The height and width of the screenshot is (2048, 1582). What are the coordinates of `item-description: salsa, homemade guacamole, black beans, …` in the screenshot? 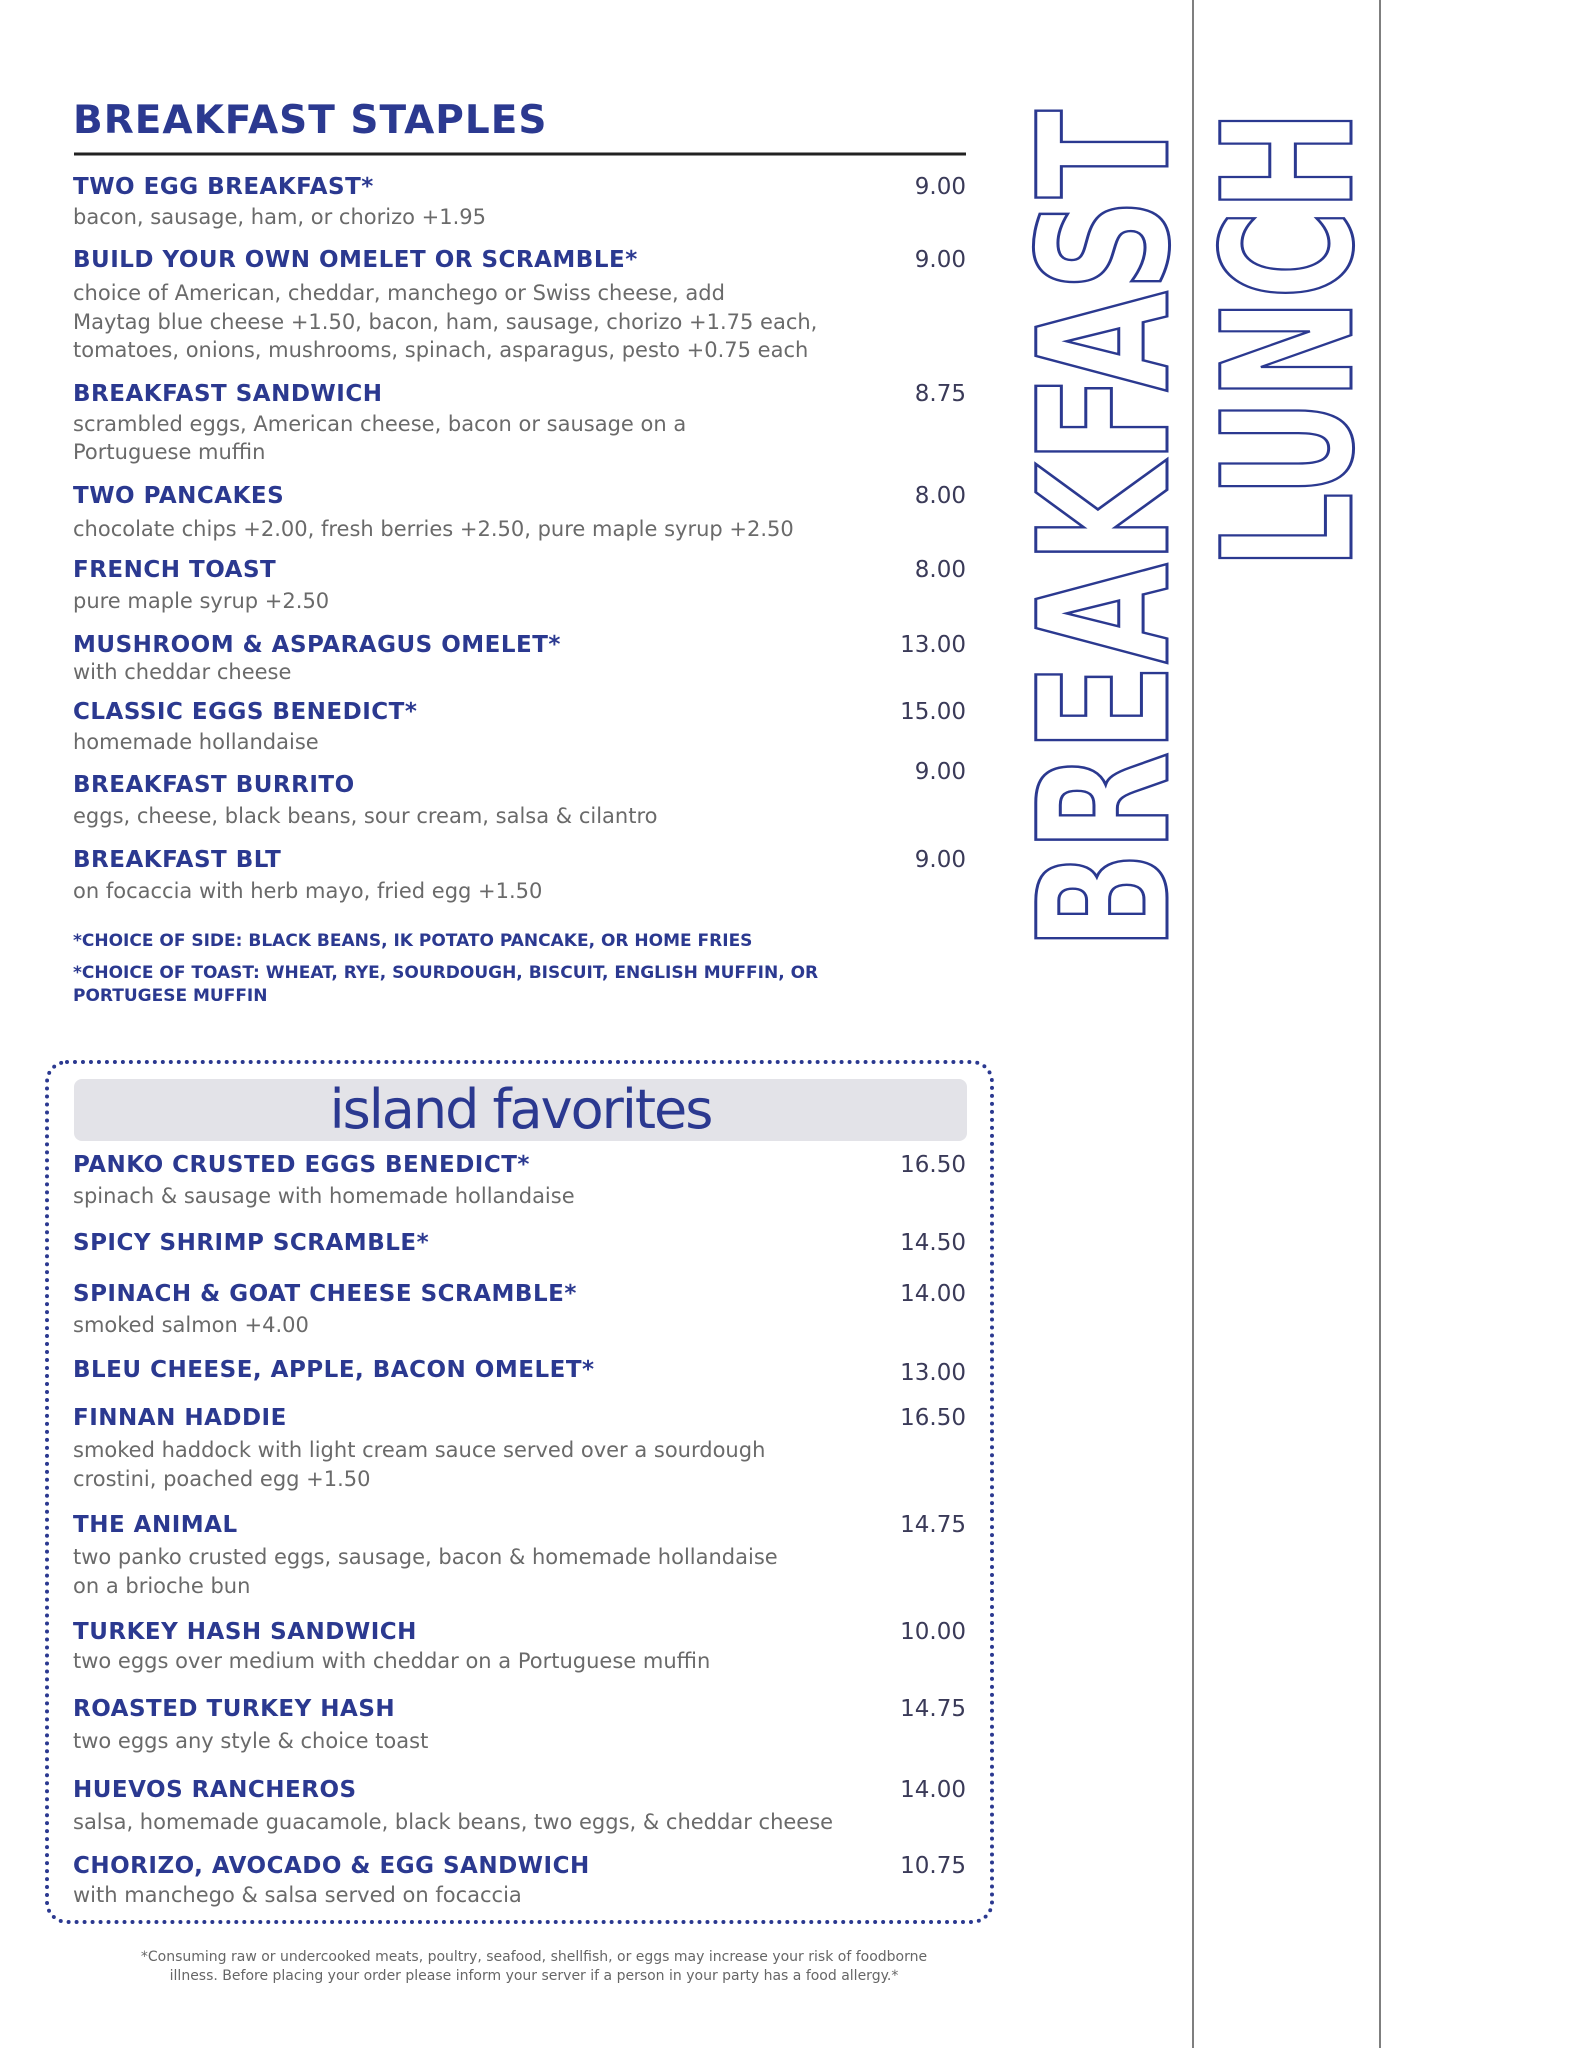 It's located at (453, 1822).